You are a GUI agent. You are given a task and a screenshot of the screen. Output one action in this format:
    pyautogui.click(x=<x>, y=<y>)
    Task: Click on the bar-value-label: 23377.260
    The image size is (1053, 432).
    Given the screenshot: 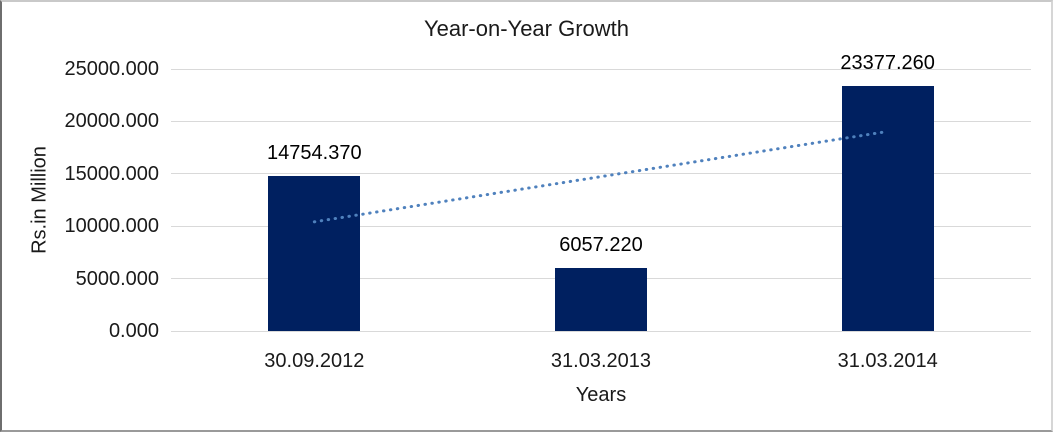 What is the action you would take?
    pyautogui.click(x=887, y=63)
    